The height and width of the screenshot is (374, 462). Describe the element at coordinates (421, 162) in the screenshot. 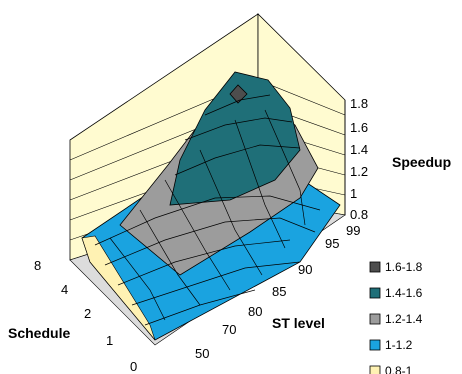

I see `z-axis-title: Speedup` at that location.